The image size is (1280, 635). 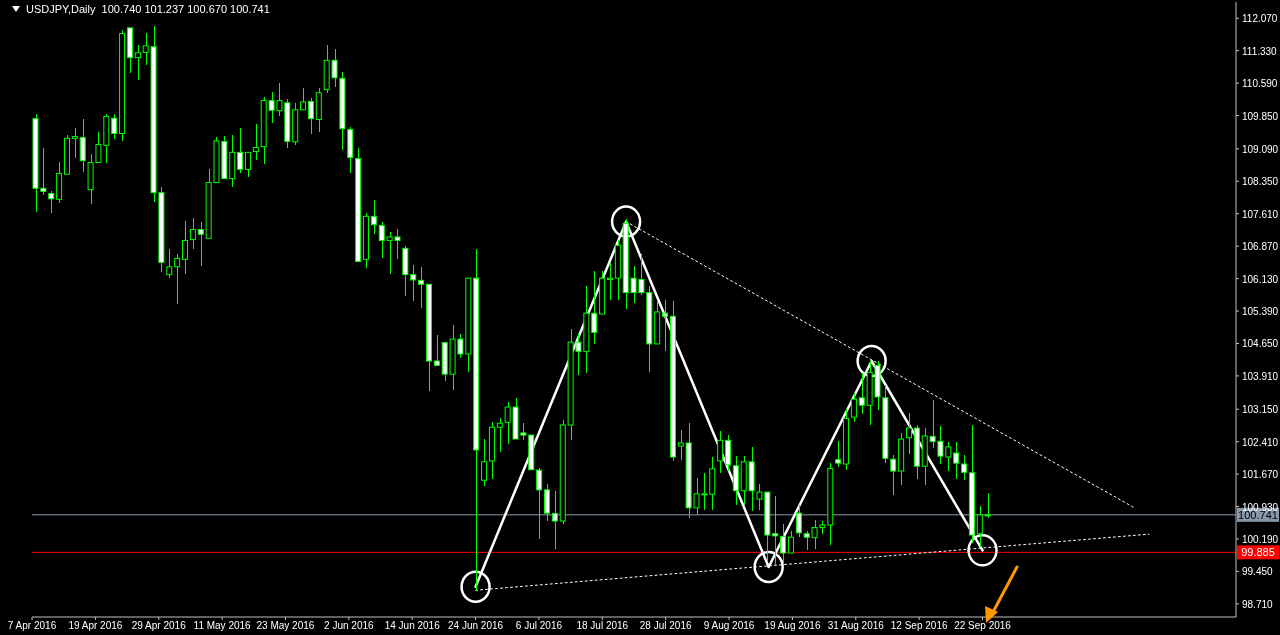 What do you see at coordinates (602, 626) in the screenshot?
I see `x-tick-label: 18 Jul 2016` at bounding box center [602, 626].